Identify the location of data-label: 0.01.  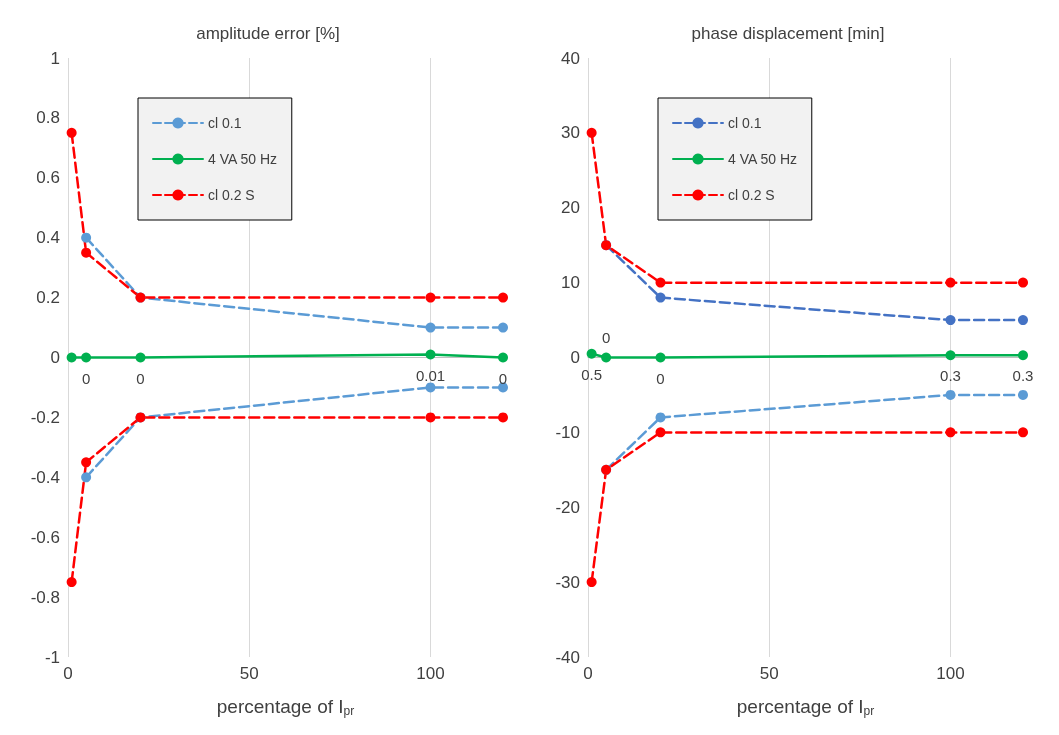
(430, 375).